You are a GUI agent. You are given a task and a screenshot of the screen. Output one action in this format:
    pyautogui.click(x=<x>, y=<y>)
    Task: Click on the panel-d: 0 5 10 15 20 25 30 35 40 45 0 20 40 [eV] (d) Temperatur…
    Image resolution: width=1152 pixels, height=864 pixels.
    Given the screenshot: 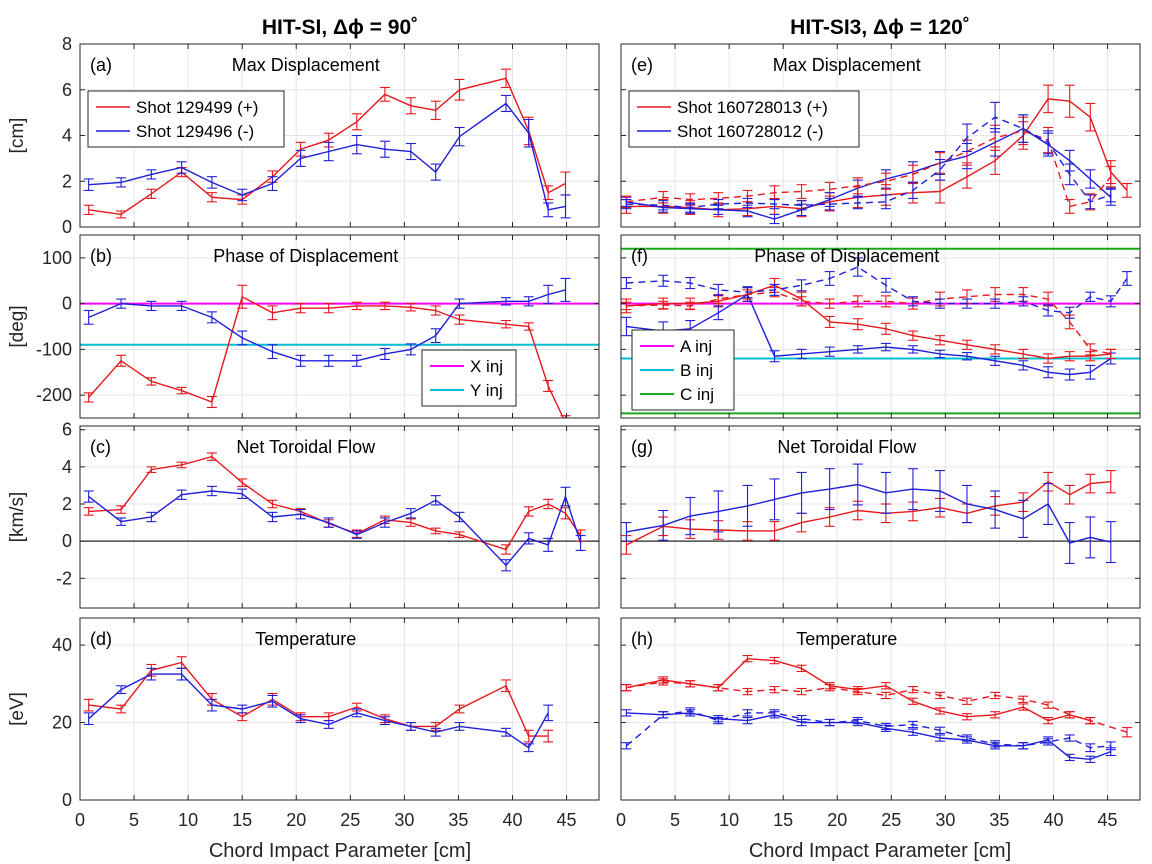 What is the action you would take?
    pyautogui.click(x=303, y=723)
    